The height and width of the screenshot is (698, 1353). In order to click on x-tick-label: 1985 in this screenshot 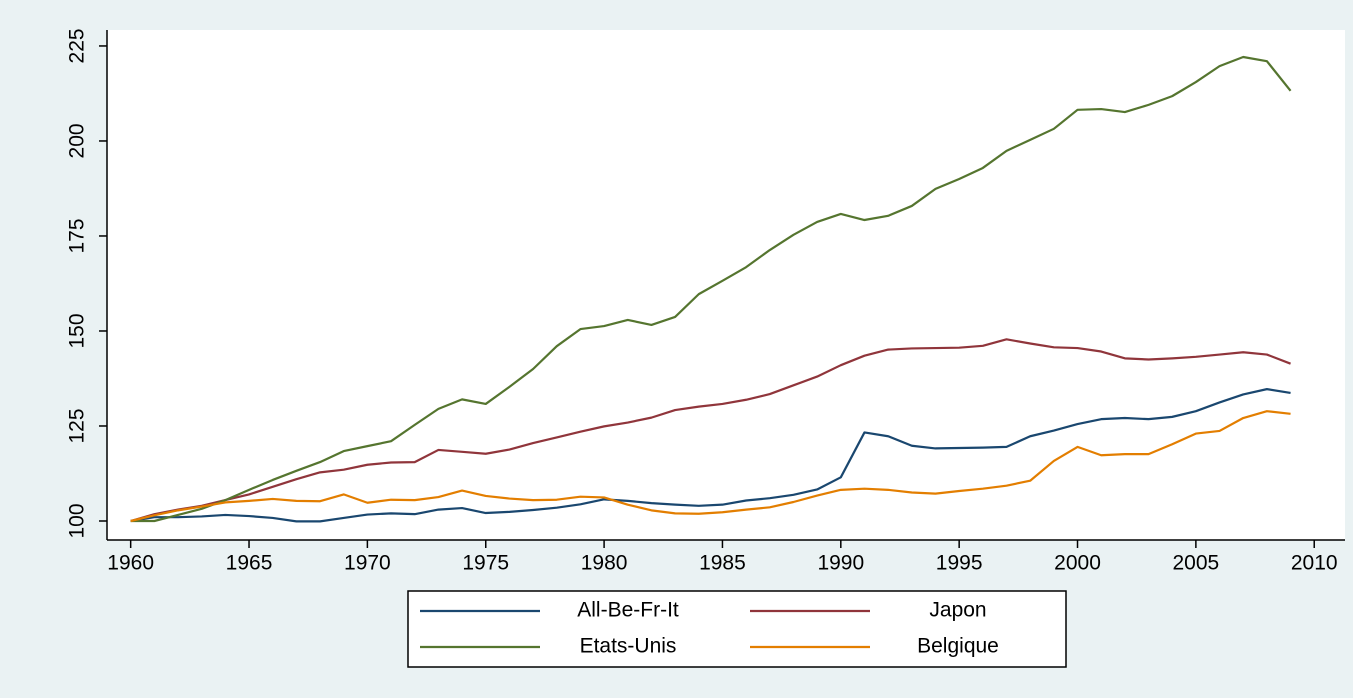, I will do `click(722, 563)`.